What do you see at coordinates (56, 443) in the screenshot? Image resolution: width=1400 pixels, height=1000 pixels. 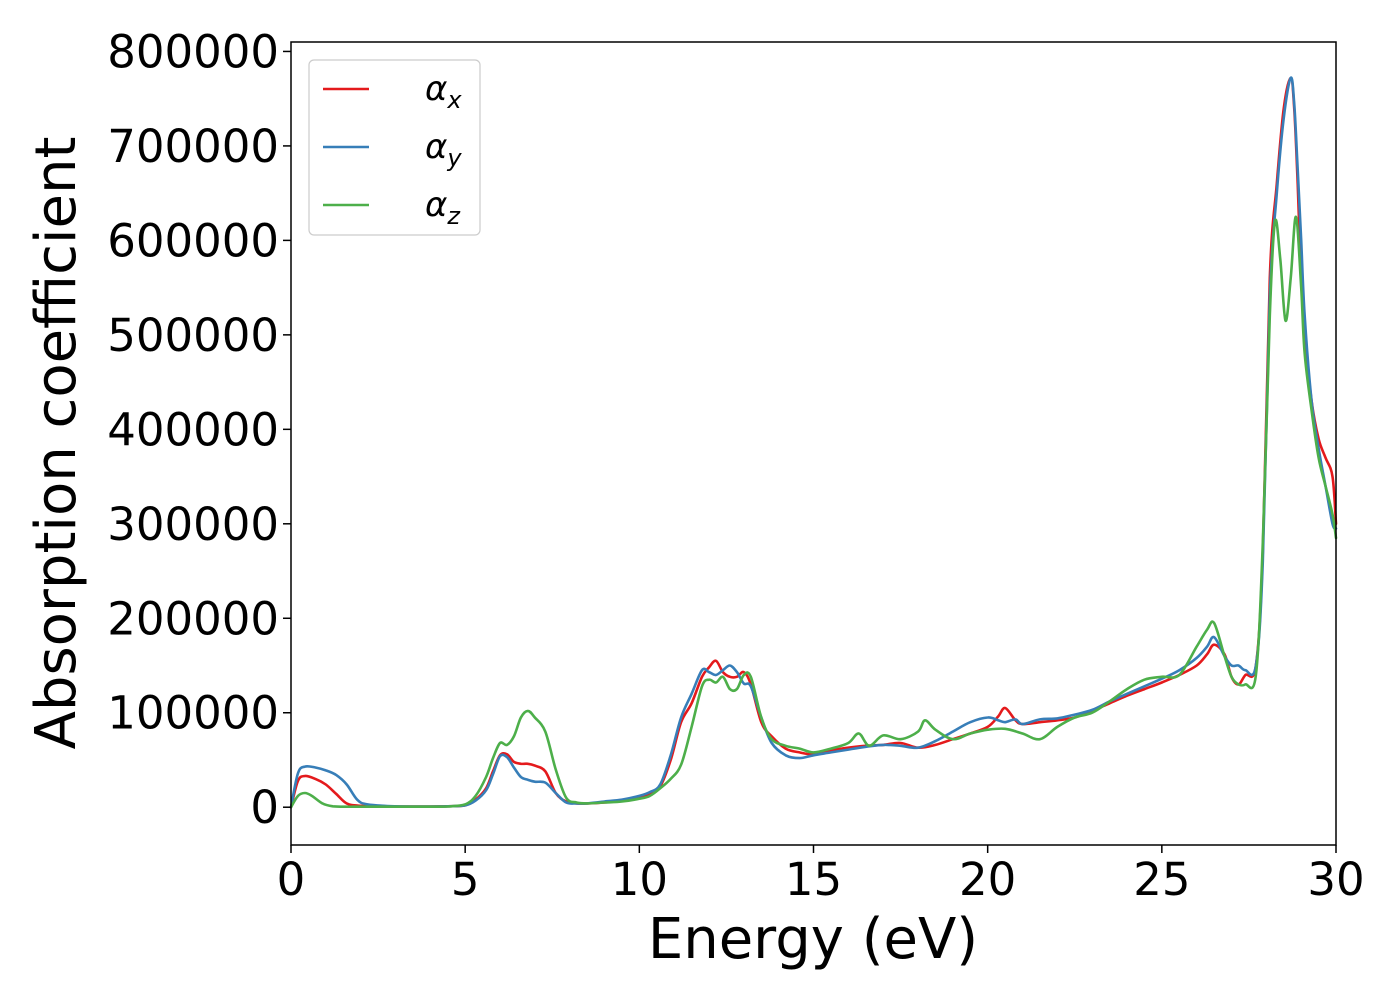 I see `y-axis-label: Absorption coefficient` at bounding box center [56, 443].